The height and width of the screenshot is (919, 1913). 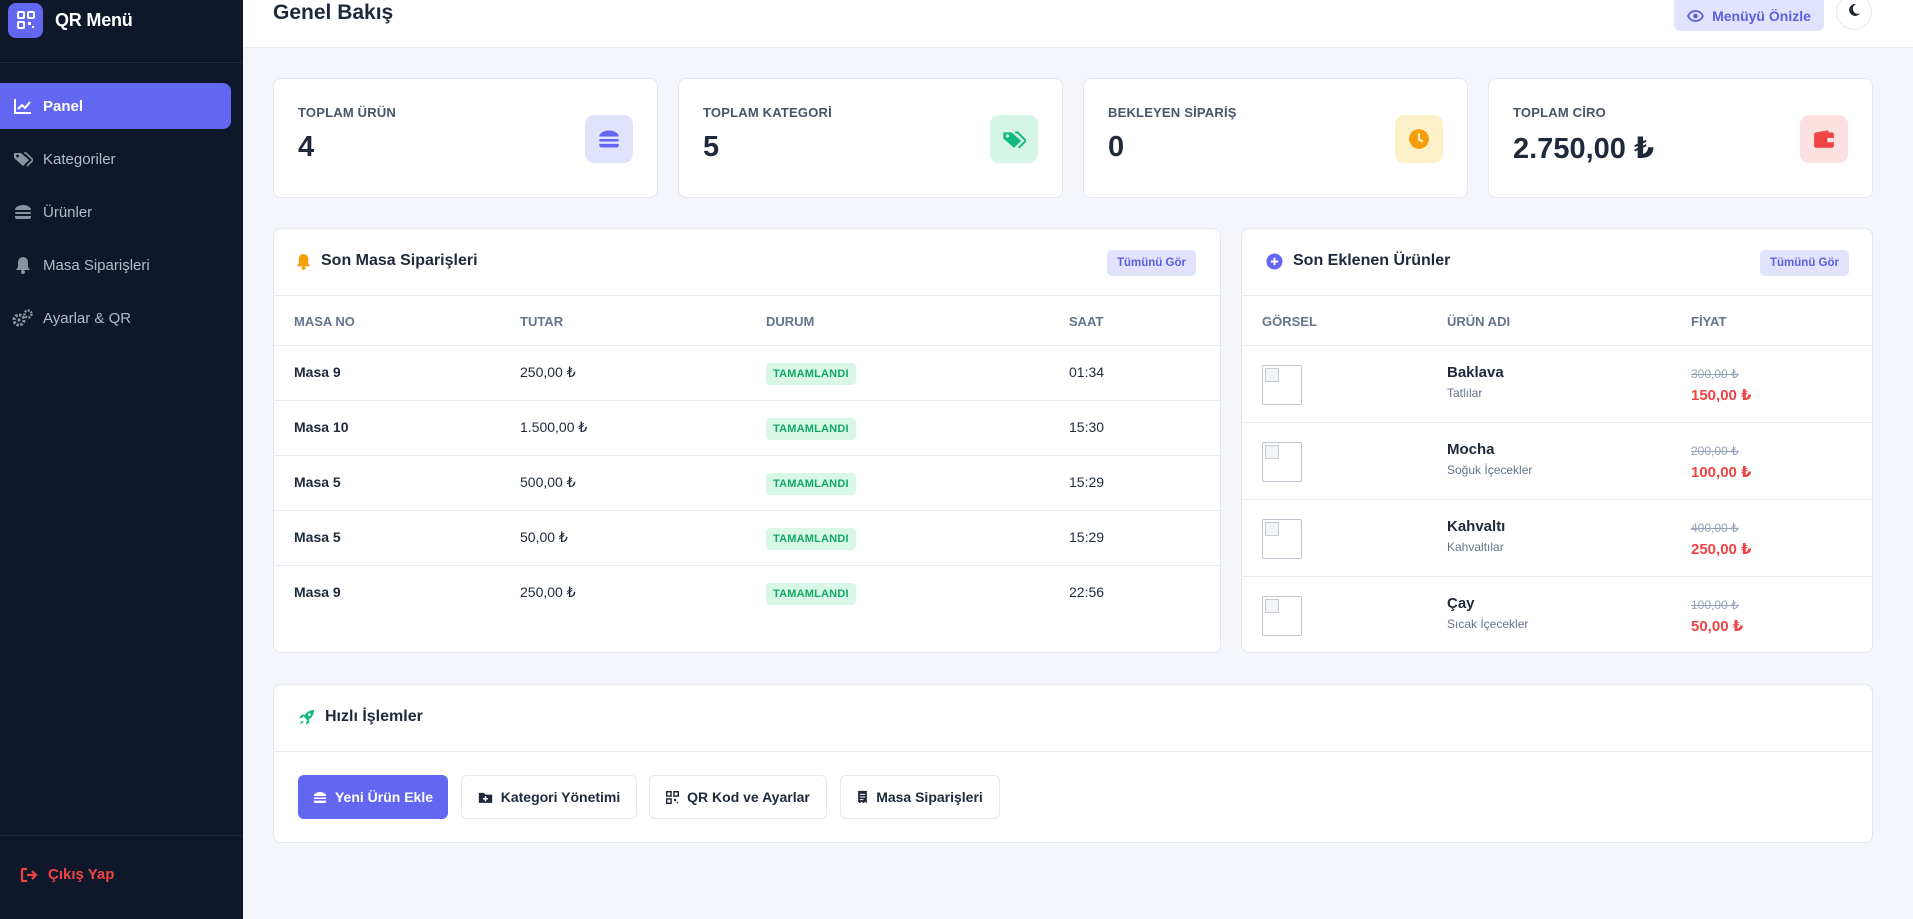 I want to click on column-header: SAAT, so click(x=1086, y=321).